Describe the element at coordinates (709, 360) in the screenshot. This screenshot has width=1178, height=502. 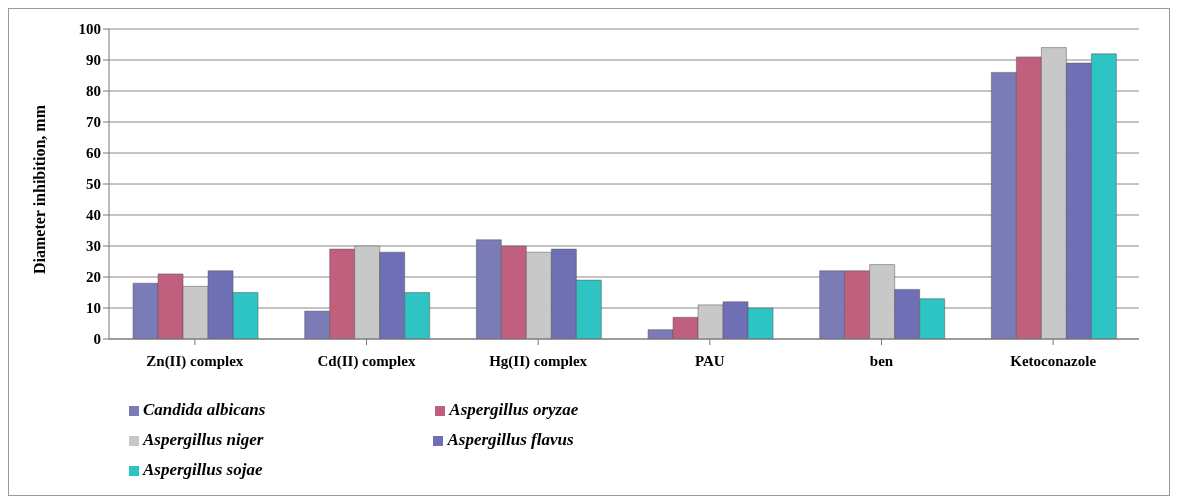
I see `x-tick-label: PAU` at that location.